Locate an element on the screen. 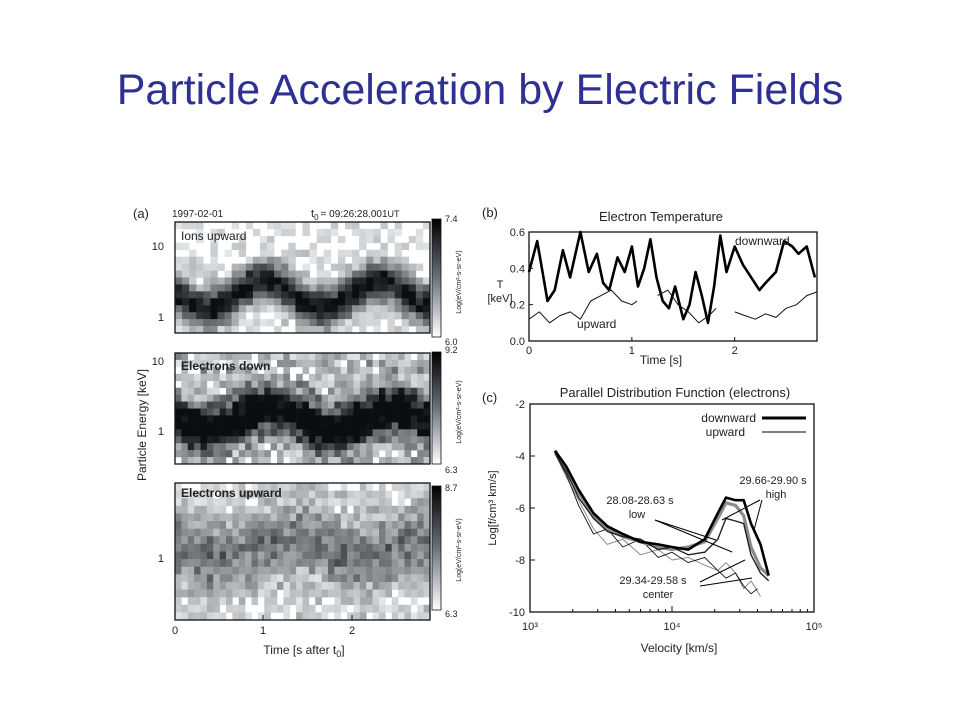 The image size is (960, 720). subpanel-ions-ytick-1: 1 is located at coordinates (161, 318).